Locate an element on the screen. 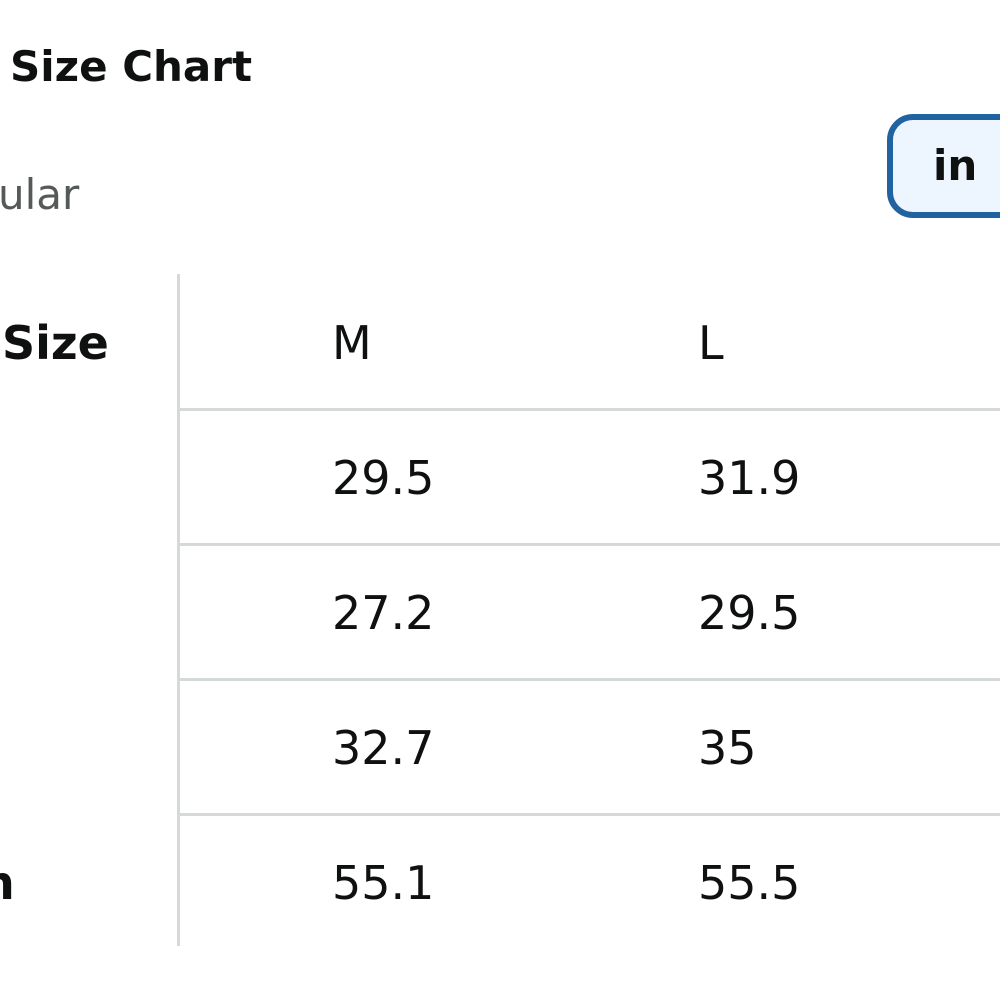  table-cell: 32.7 is located at coordinates (383, 748).